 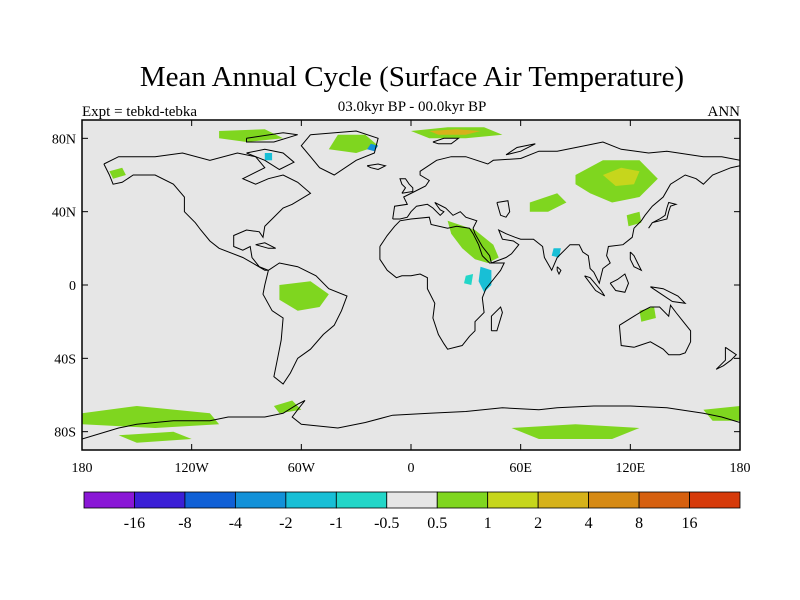 I want to click on region-hudson-cold, so click(x=268, y=157).